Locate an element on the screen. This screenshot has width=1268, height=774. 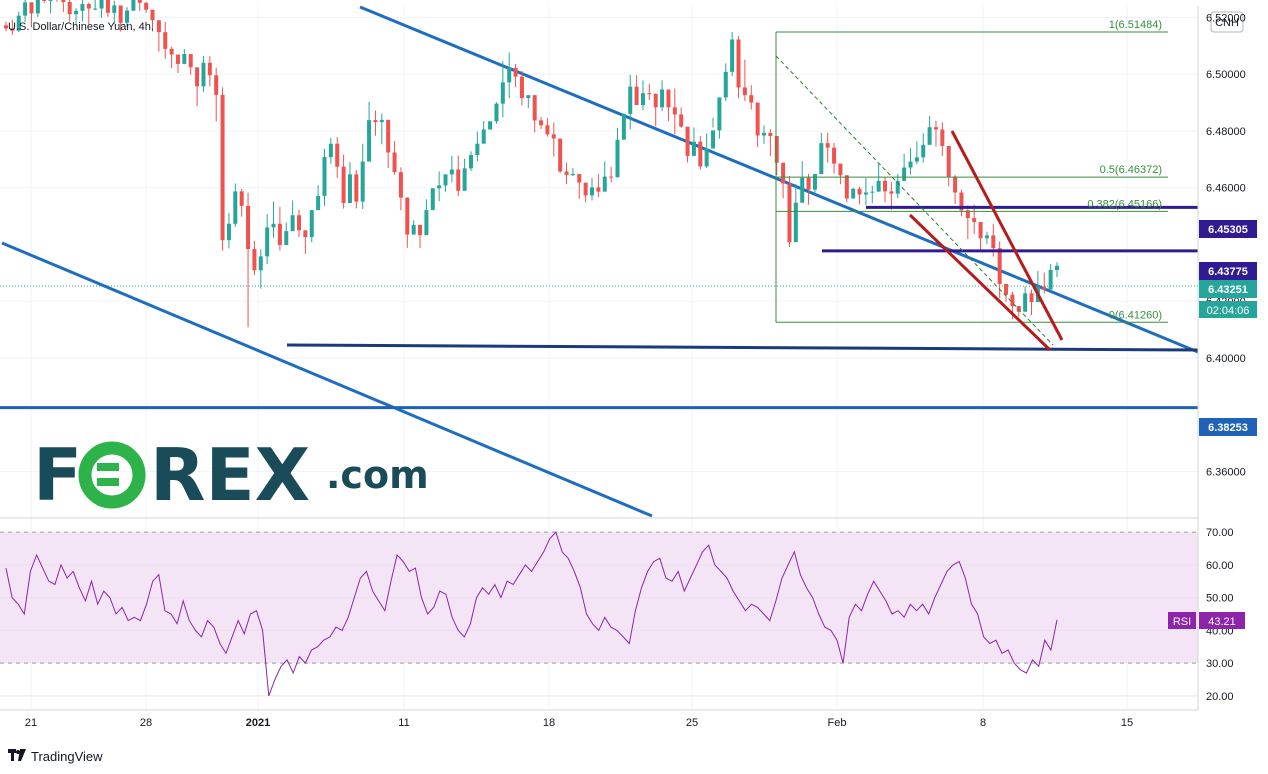
support-trendline is located at coordinates (742, 347).